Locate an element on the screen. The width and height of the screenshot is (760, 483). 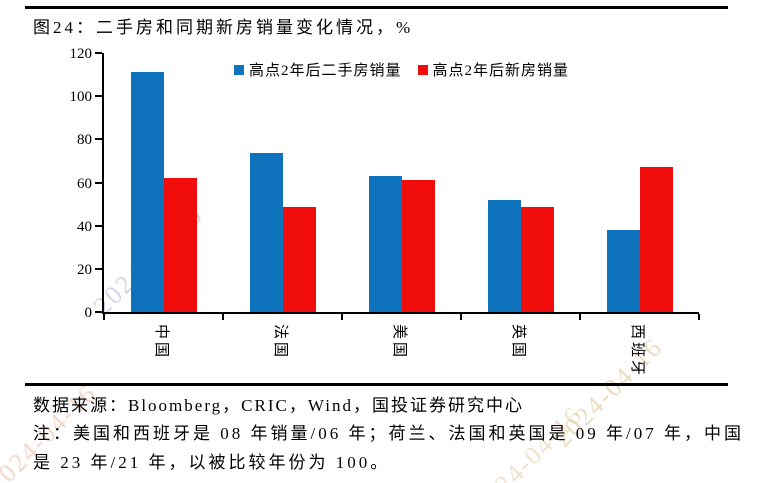
chart-legend: 高点2年后二手房销量 高点2年后新房销量 is located at coordinates (401, 69).